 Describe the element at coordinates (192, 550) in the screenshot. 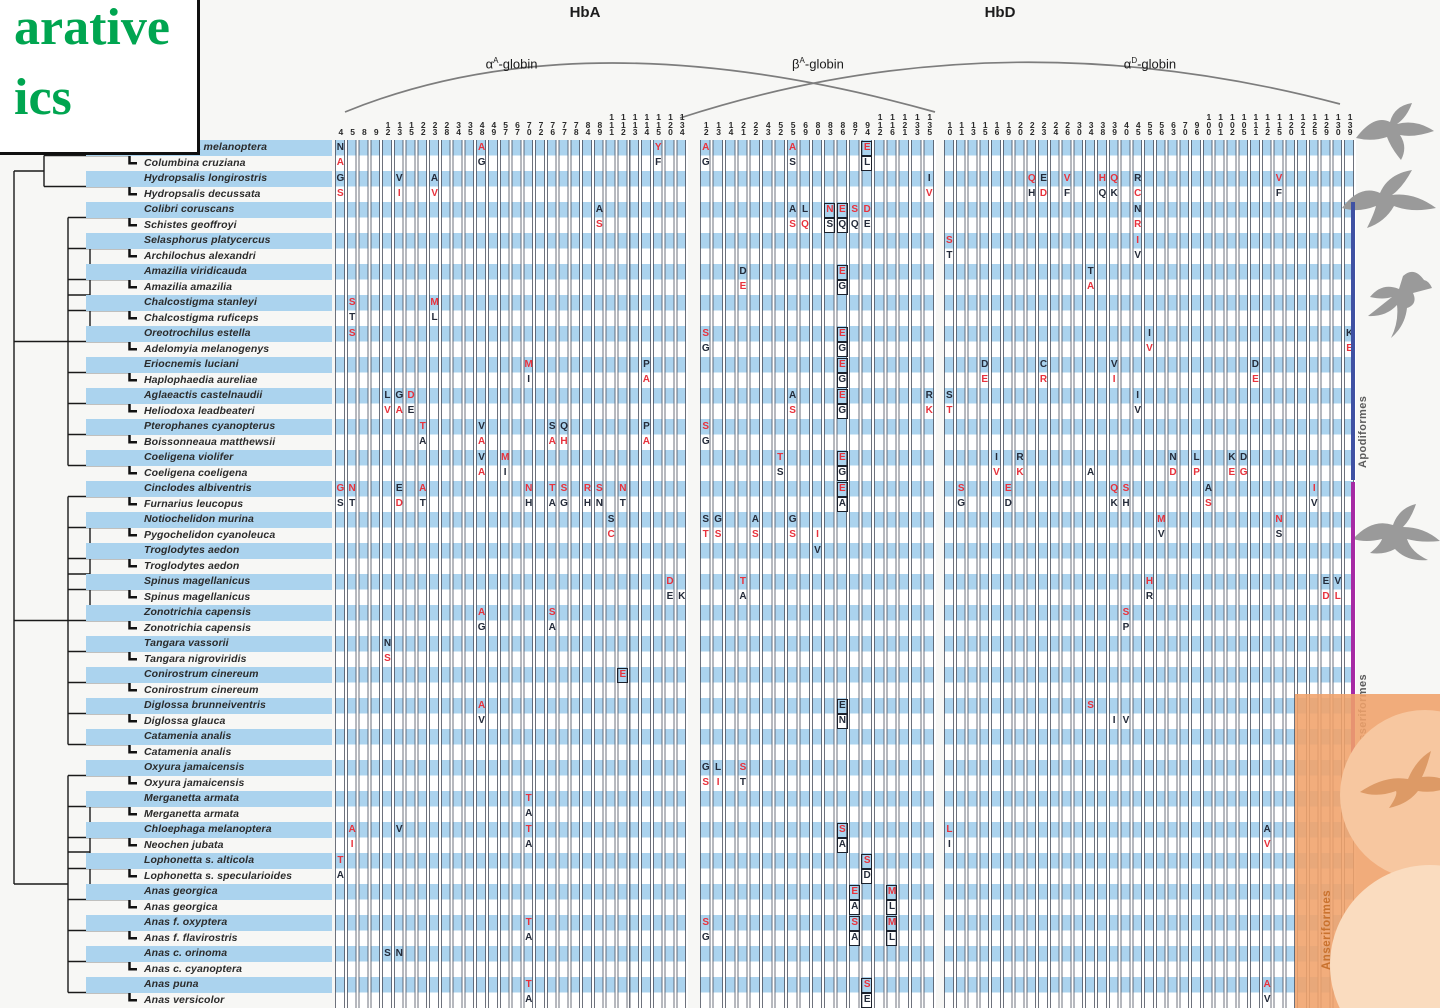

I see `species-label: Troglodytes aedon` at that location.